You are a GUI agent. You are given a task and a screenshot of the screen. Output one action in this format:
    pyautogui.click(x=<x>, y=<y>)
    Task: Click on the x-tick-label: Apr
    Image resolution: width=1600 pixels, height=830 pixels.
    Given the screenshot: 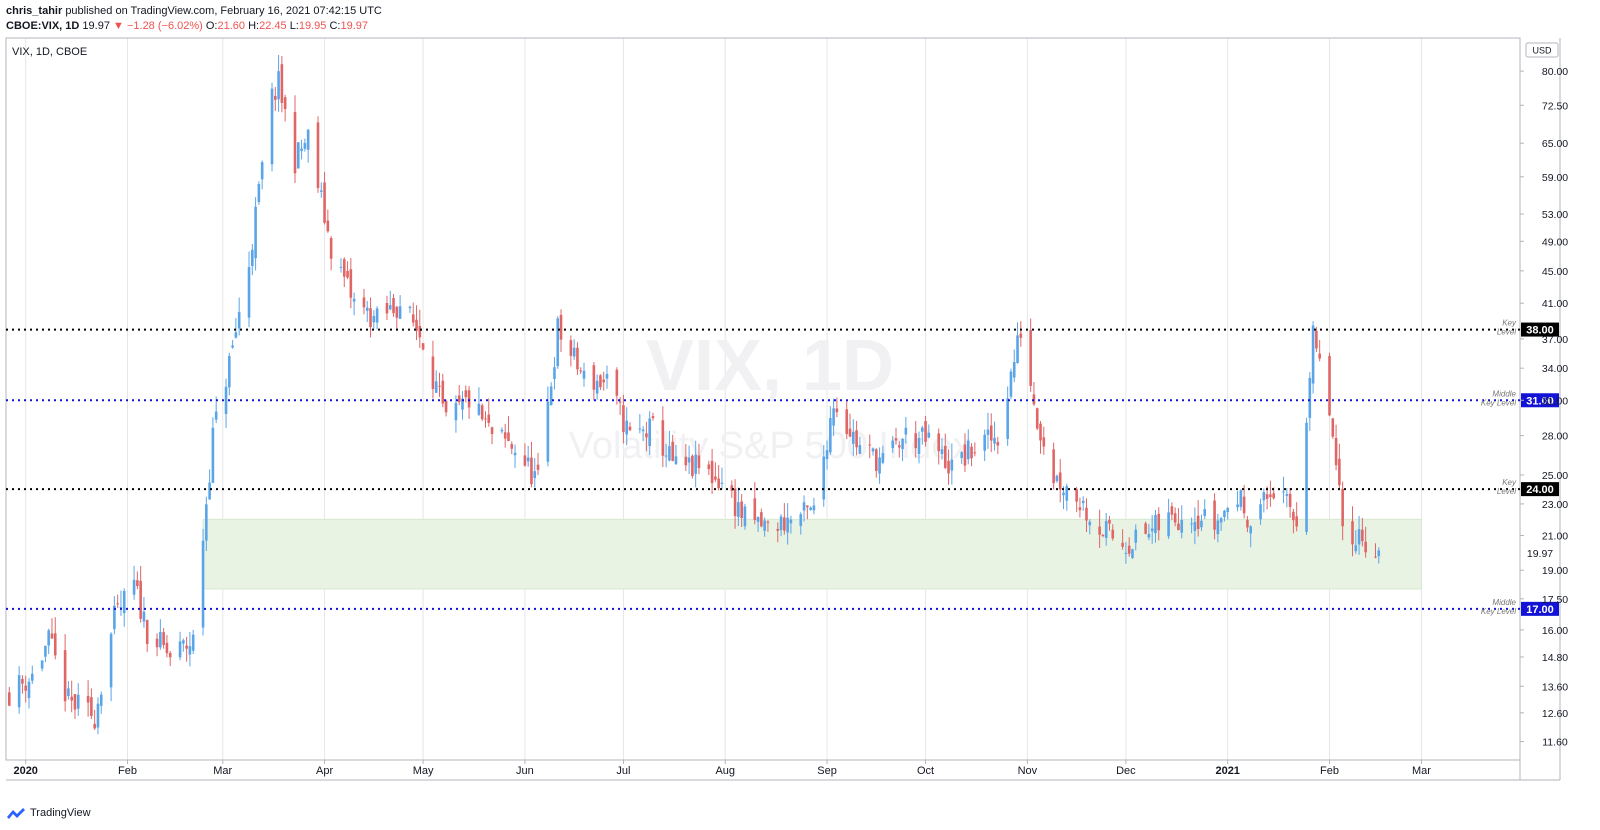 What is the action you would take?
    pyautogui.click(x=324, y=771)
    